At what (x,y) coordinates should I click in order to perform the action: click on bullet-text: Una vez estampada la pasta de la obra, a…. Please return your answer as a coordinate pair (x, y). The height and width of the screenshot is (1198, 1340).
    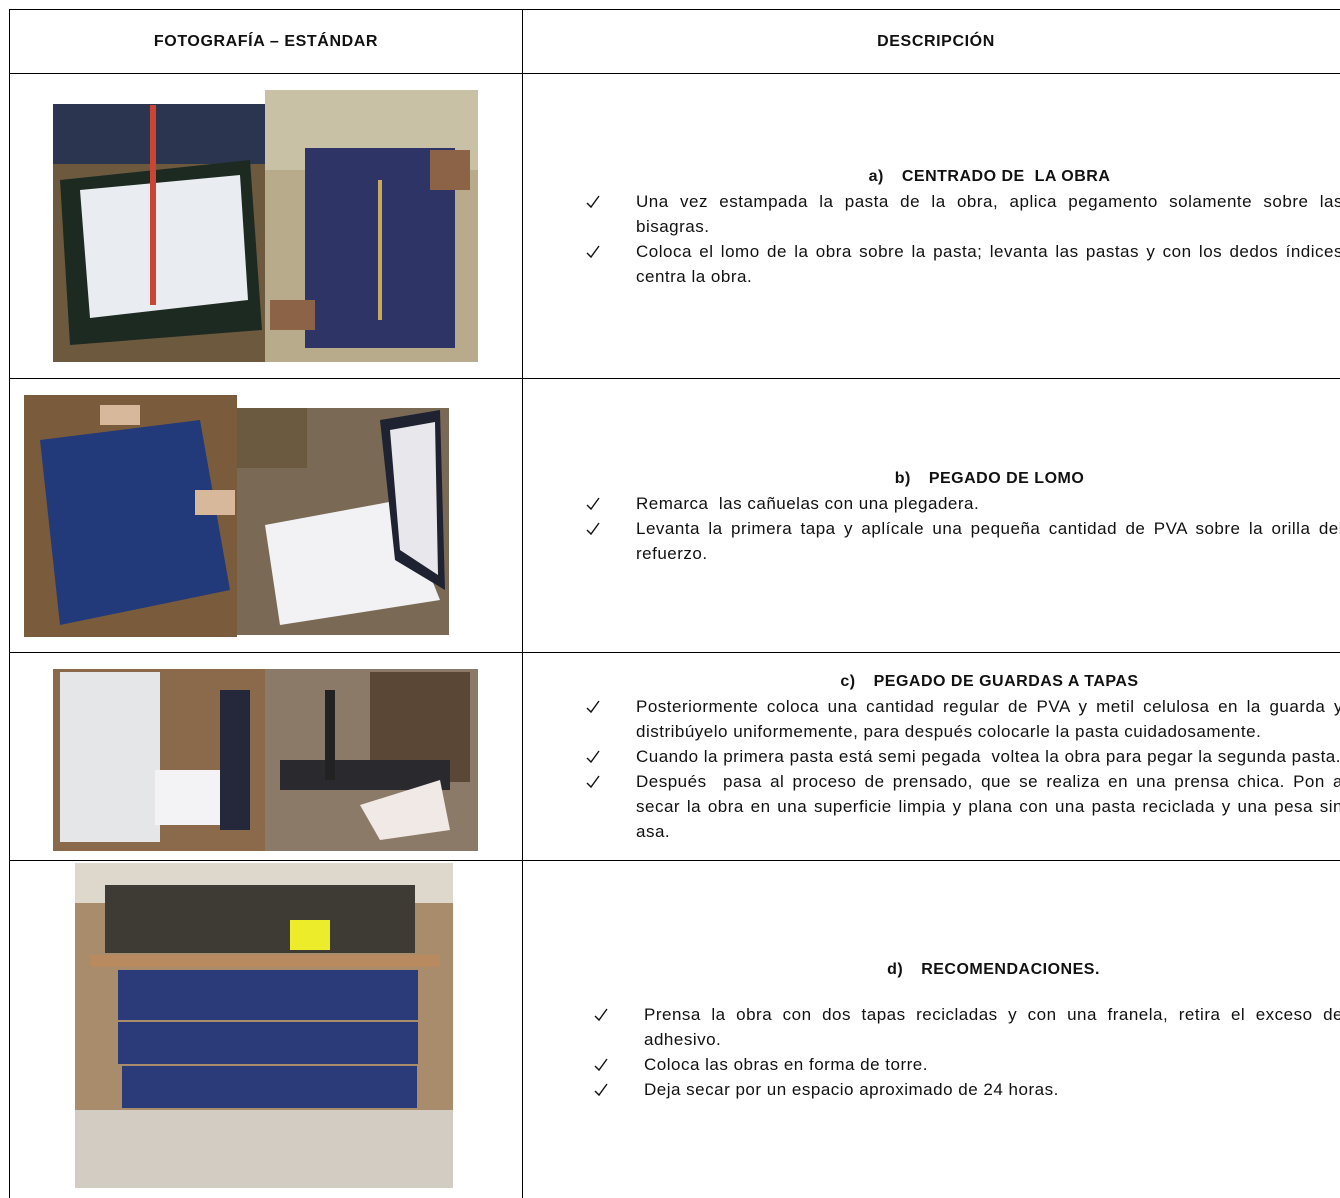
    Looking at the image, I should click on (988, 213).